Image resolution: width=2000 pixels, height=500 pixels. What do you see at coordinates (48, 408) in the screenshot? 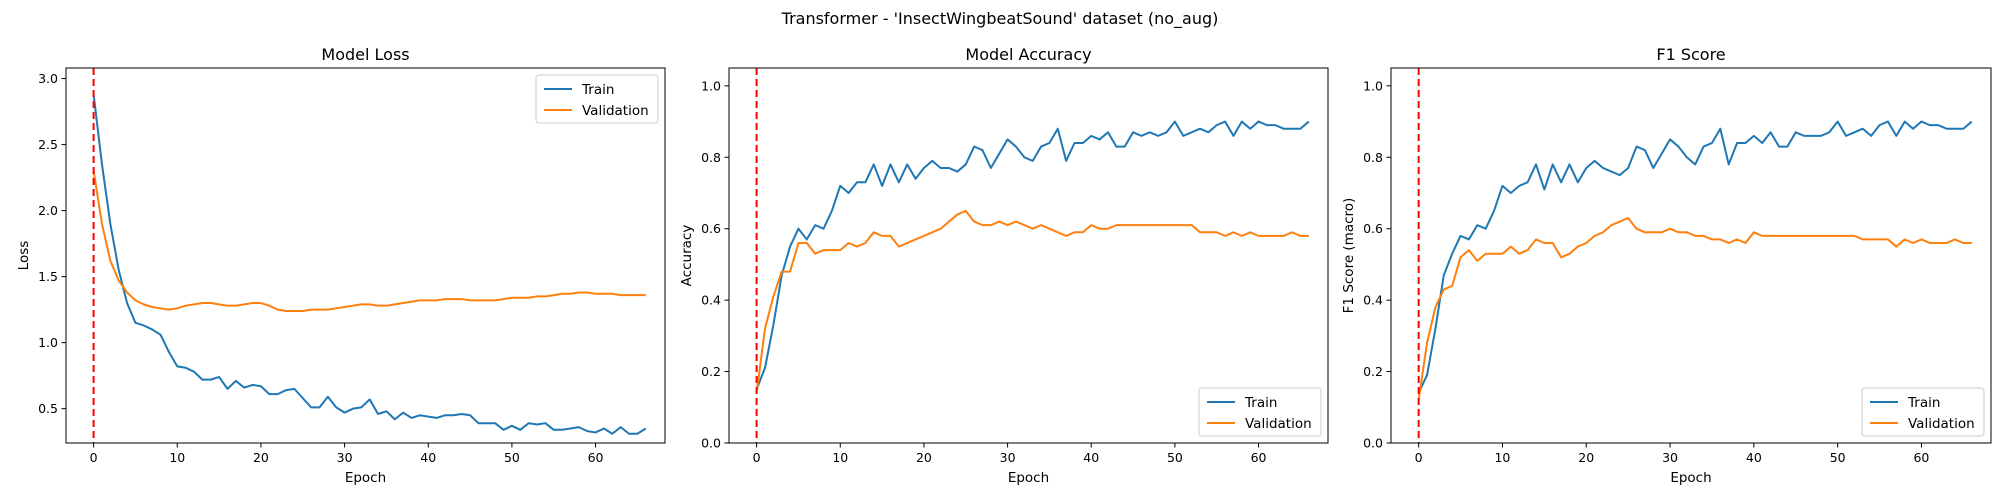
I see `y-tick-label: 0.5` at bounding box center [48, 408].